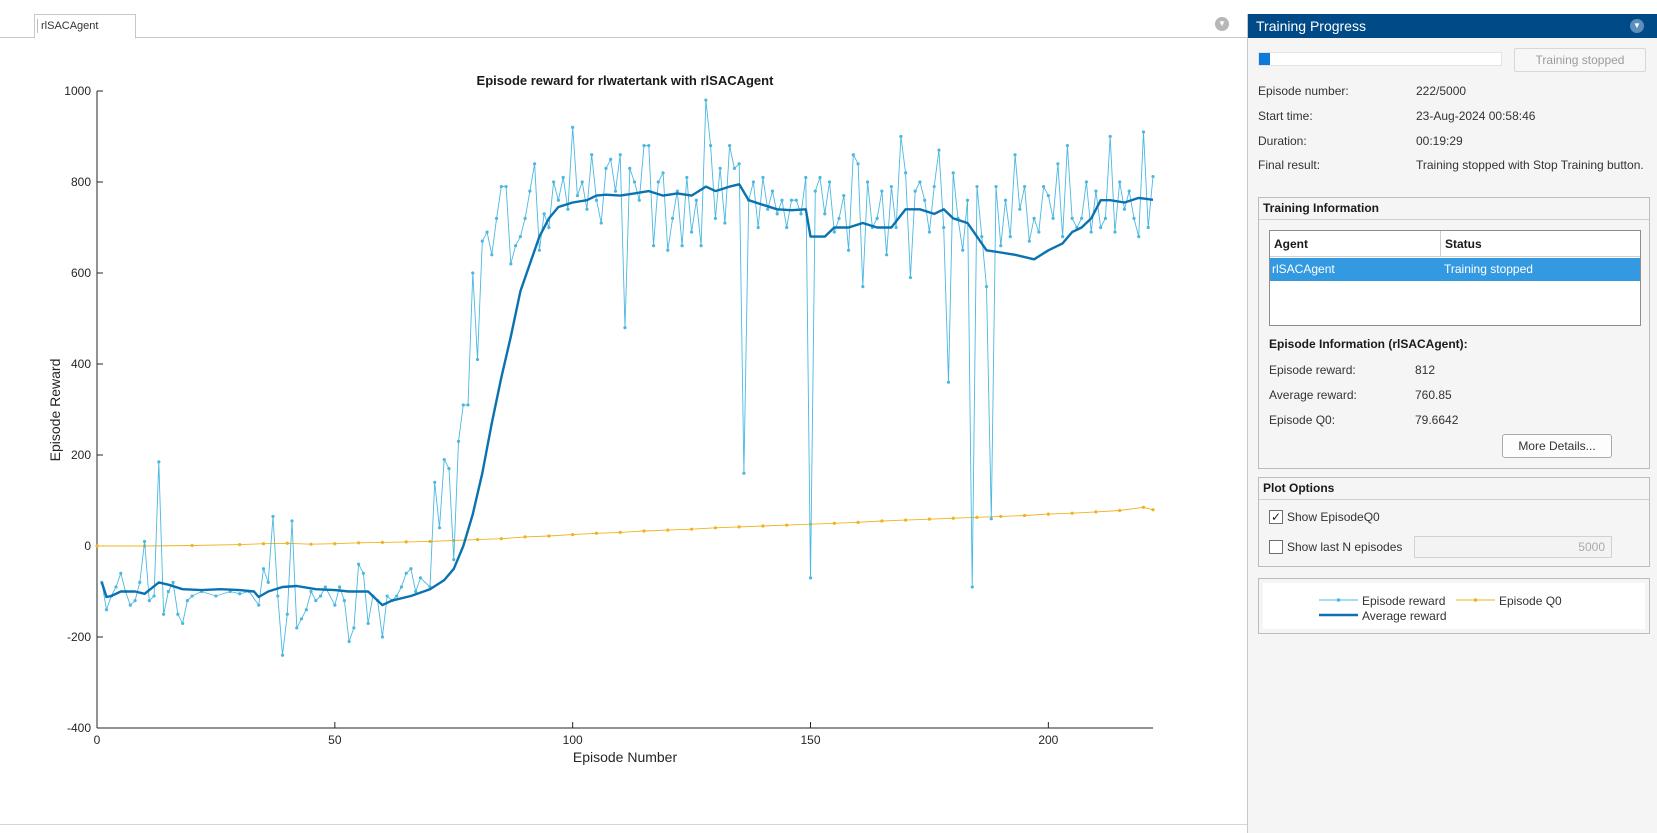 This screenshot has width=1657, height=833. I want to click on column-header-agent: Agent, so click(1355, 244).